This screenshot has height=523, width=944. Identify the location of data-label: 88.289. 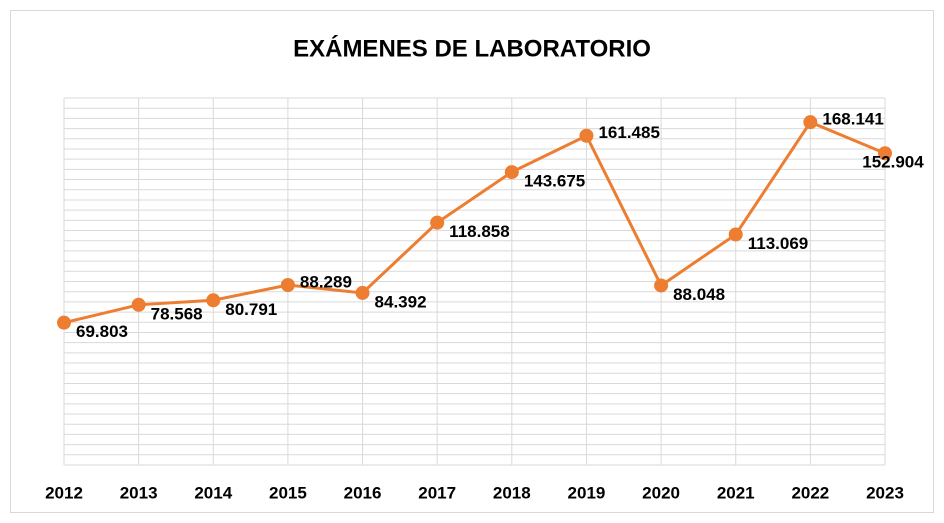
(326, 281).